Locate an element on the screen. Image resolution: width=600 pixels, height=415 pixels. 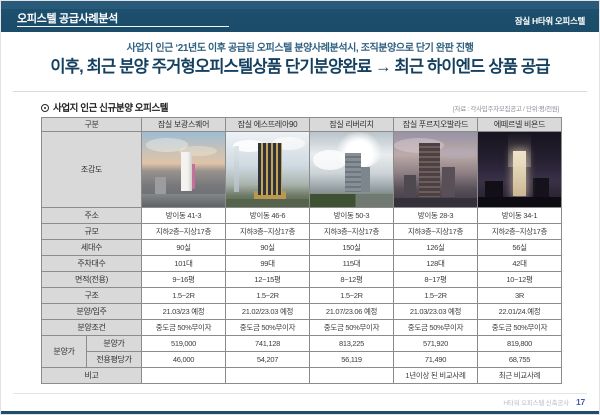
cell-price-per-pyeong-3: 71,490 is located at coordinates (435, 359).